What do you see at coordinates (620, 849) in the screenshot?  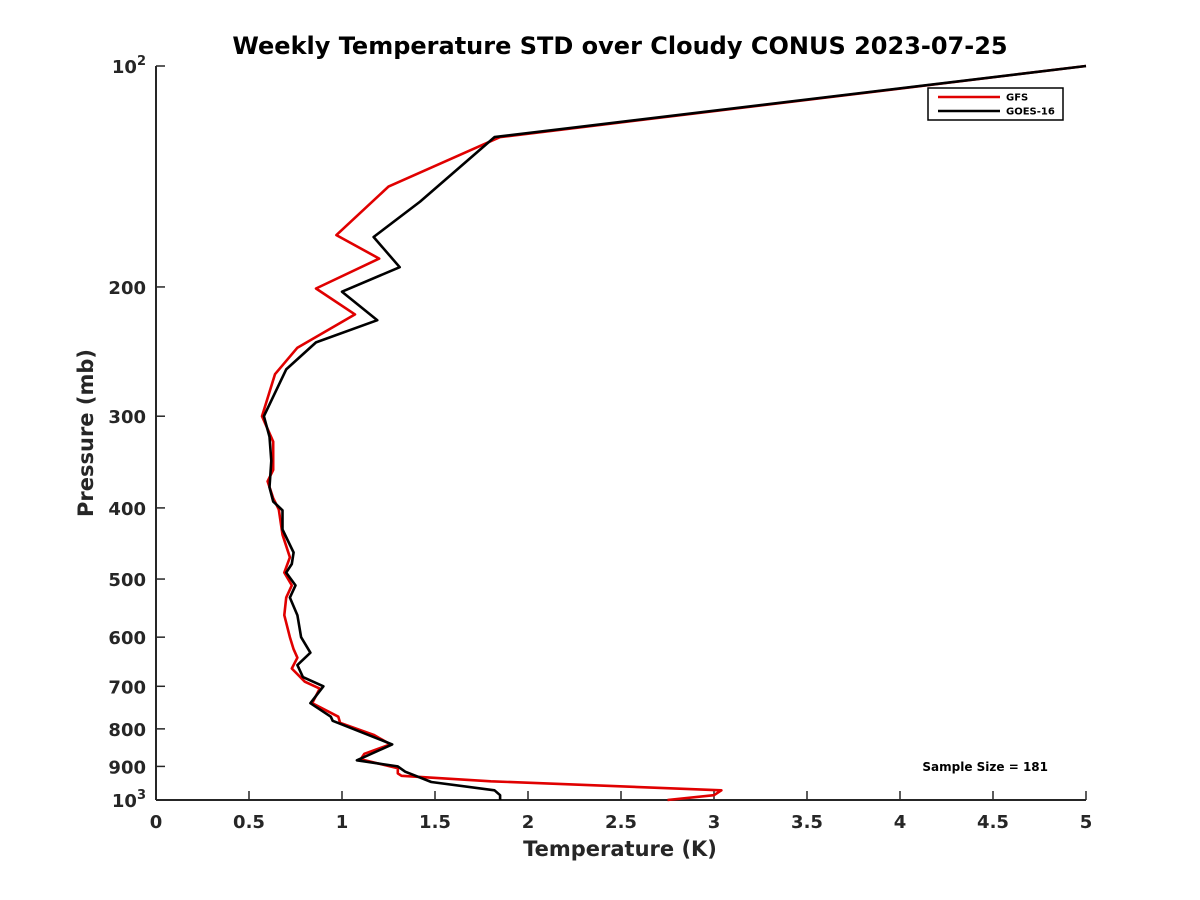 I see `x-axis-label: Temperature (K)` at bounding box center [620, 849].